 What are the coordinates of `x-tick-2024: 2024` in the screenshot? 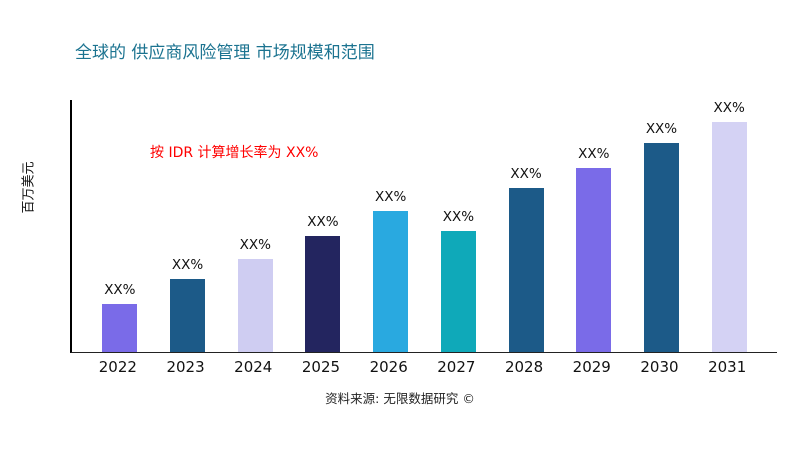 It's located at (253, 367).